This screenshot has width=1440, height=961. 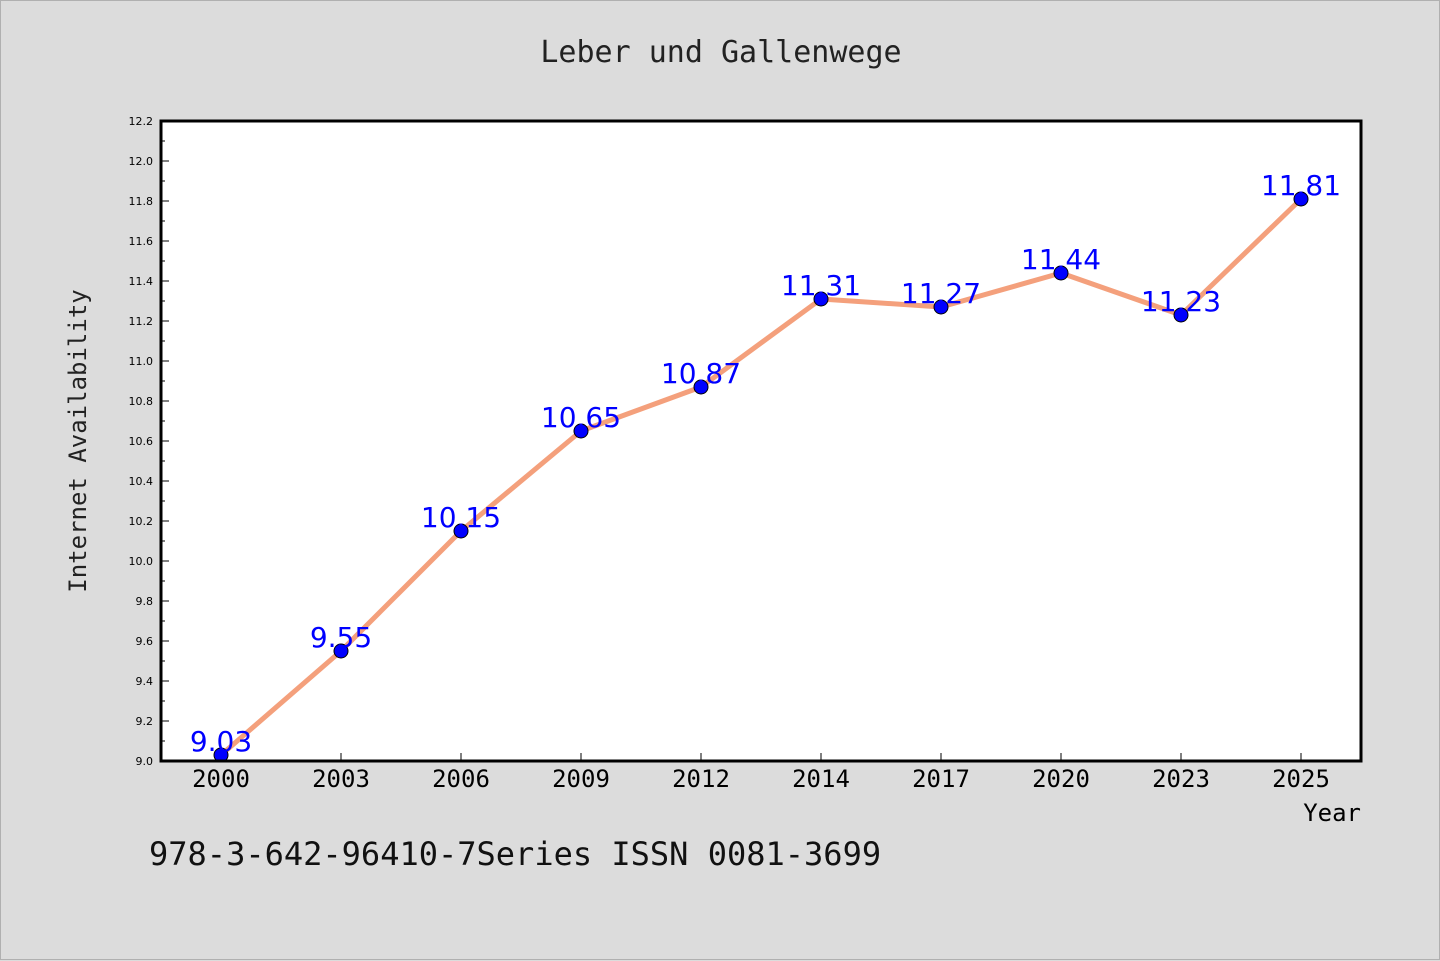 What do you see at coordinates (341, 637) in the screenshot?
I see `data-label: 9.55` at bounding box center [341, 637].